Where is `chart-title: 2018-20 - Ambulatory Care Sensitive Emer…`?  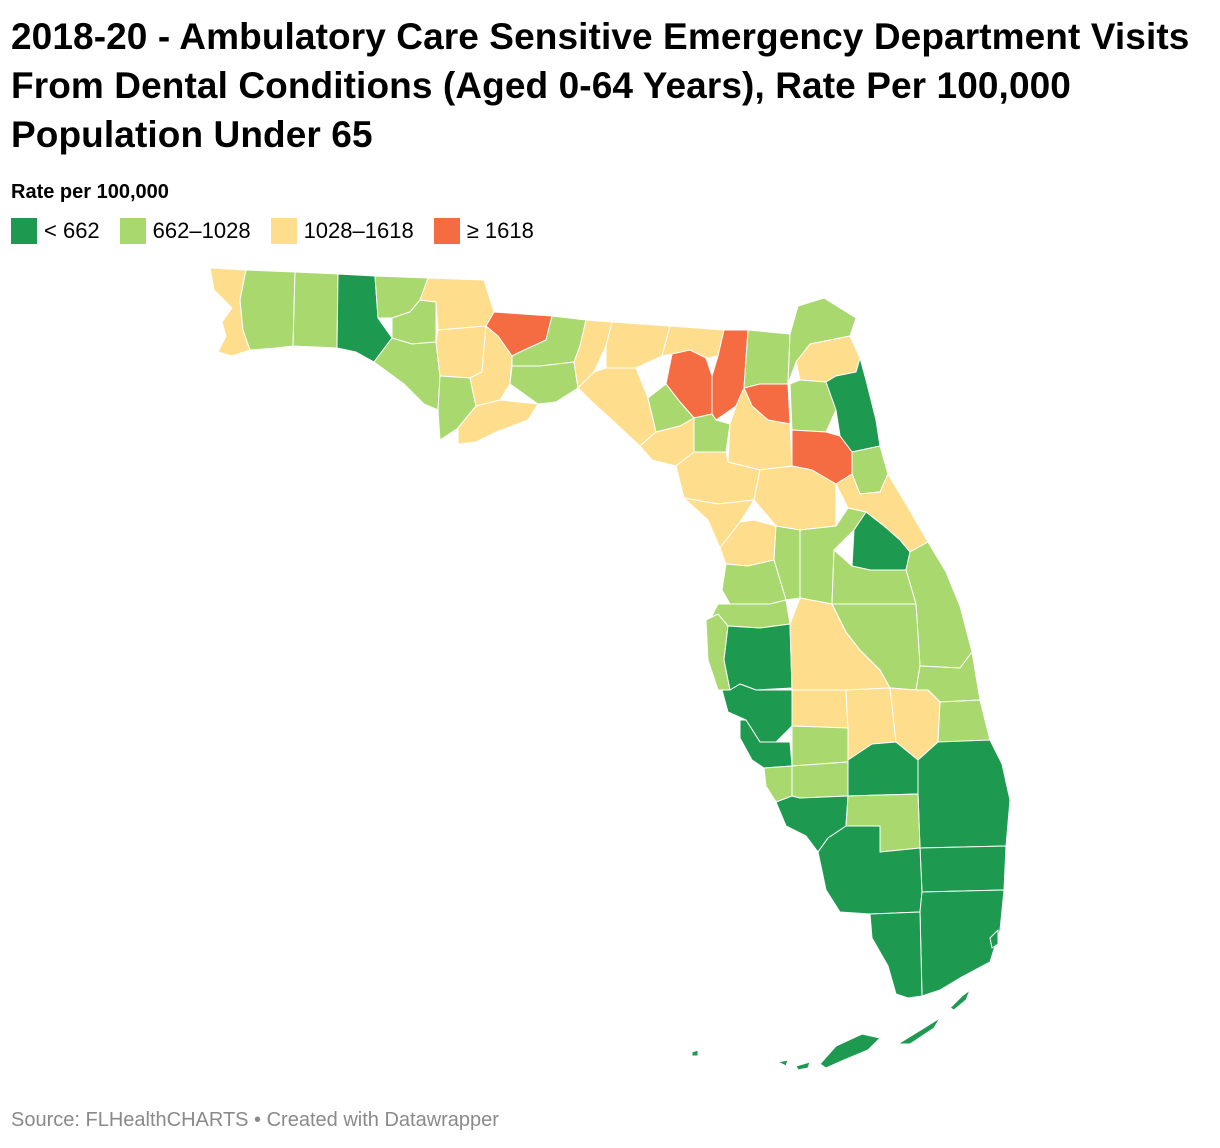
chart-title: 2018-20 - Ambulatory Care Sensitive Emer… is located at coordinates (600, 85).